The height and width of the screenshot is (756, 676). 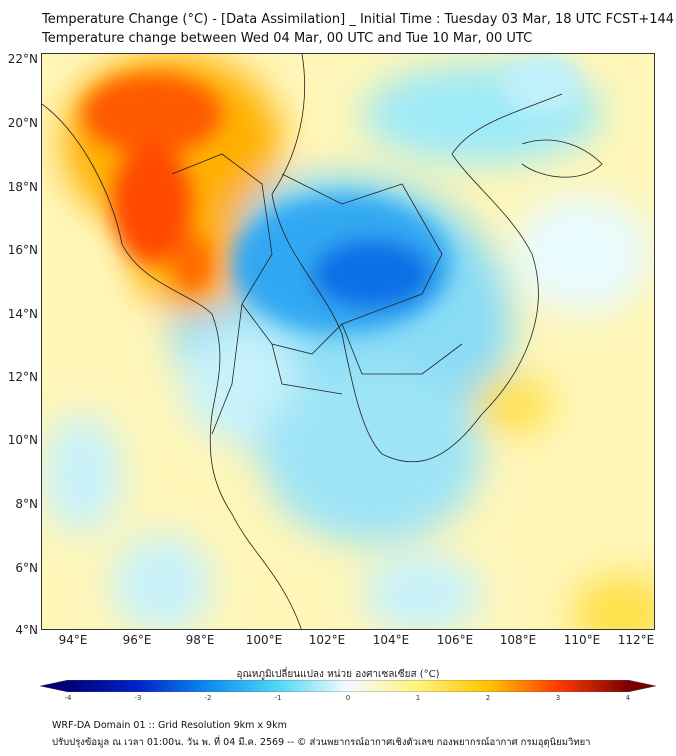 I want to click on lat-label: 10°N, so click(x=22, y=440).